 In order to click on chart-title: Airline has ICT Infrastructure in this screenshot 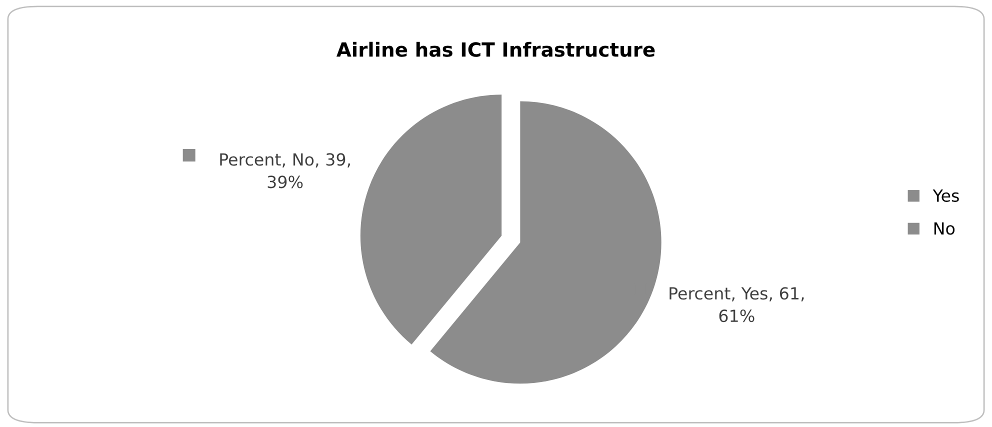, I will do `click(495, 49)`.